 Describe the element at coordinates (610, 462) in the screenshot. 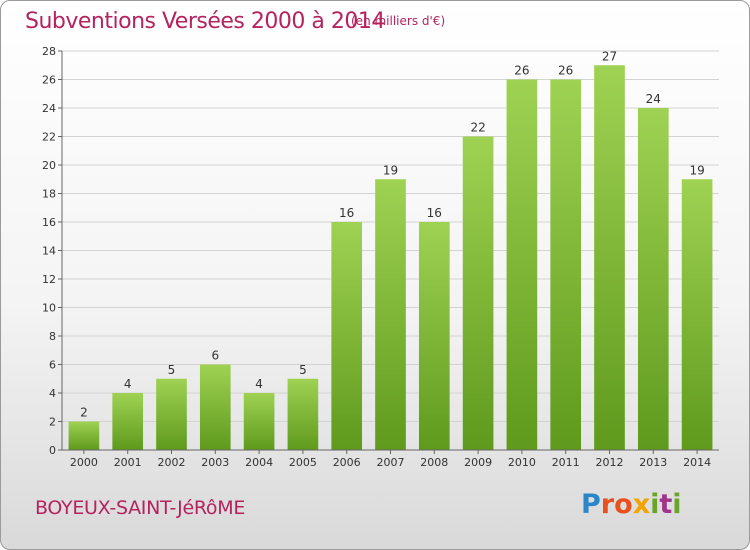

I see `x-tick-label: 2012` at that location.